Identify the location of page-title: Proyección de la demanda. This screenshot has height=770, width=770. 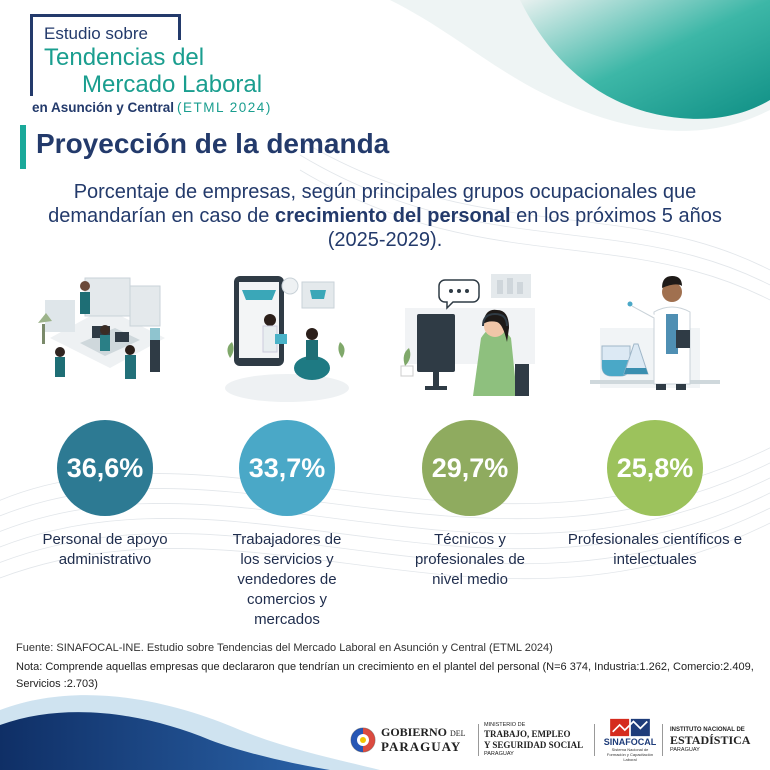
(213, 143).